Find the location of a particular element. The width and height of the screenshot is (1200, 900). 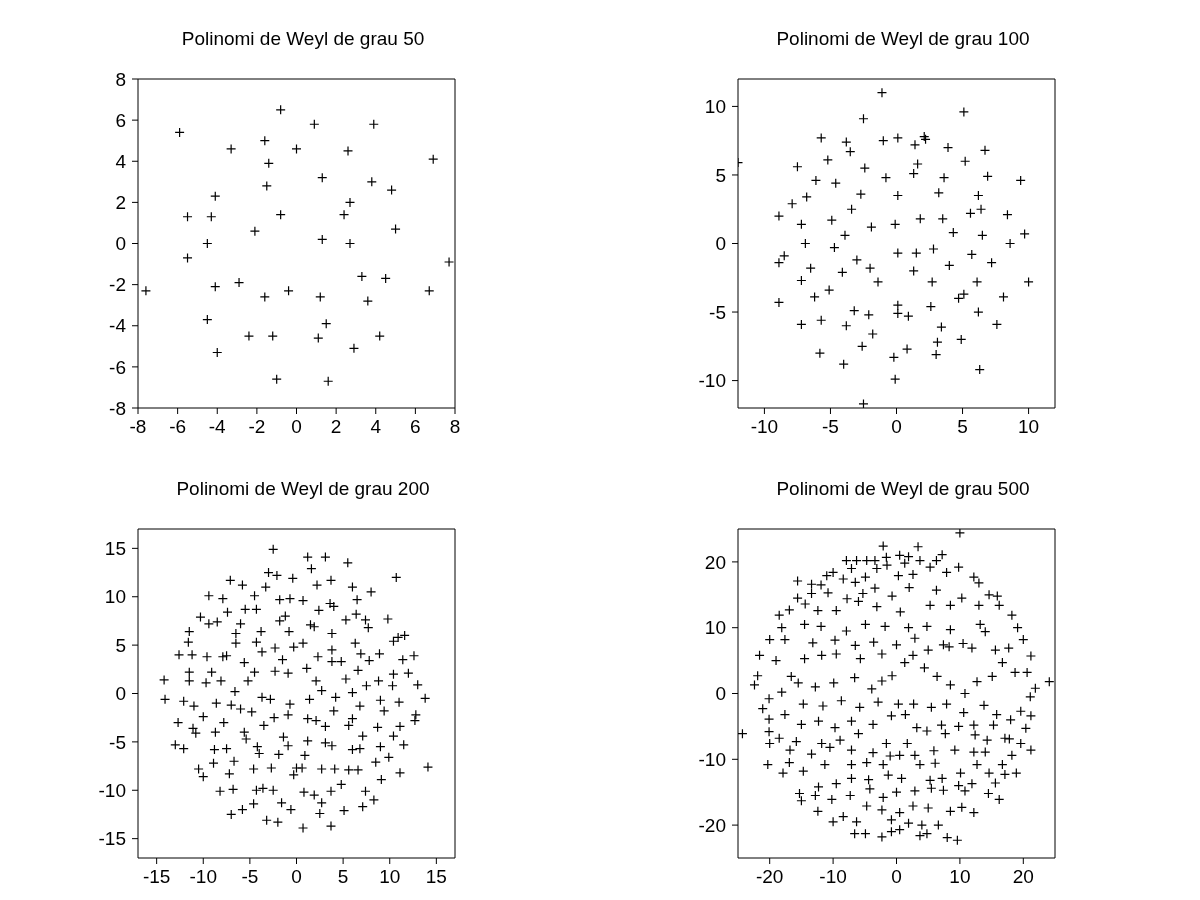

y-tick-label: -6 is located at coordinates (117, 367).